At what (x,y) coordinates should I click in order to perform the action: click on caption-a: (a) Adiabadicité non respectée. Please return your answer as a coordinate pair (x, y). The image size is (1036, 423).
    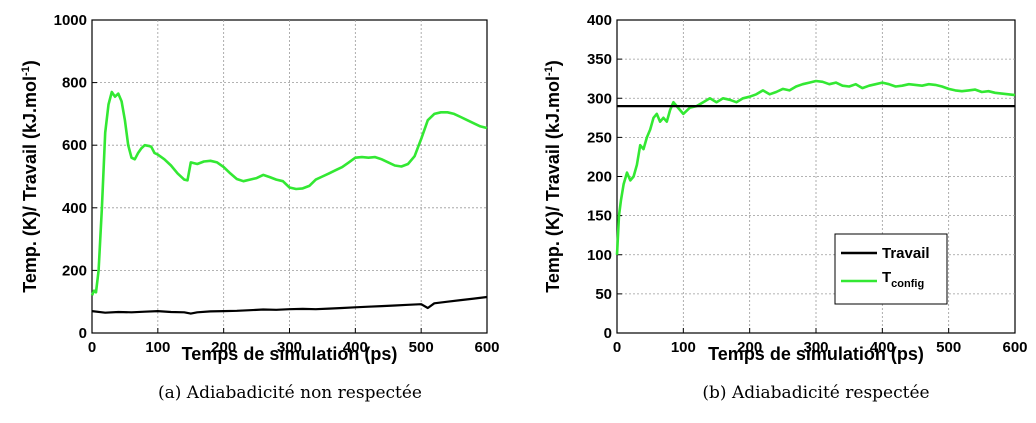
    Looking at the image, I should click on (290, 393).